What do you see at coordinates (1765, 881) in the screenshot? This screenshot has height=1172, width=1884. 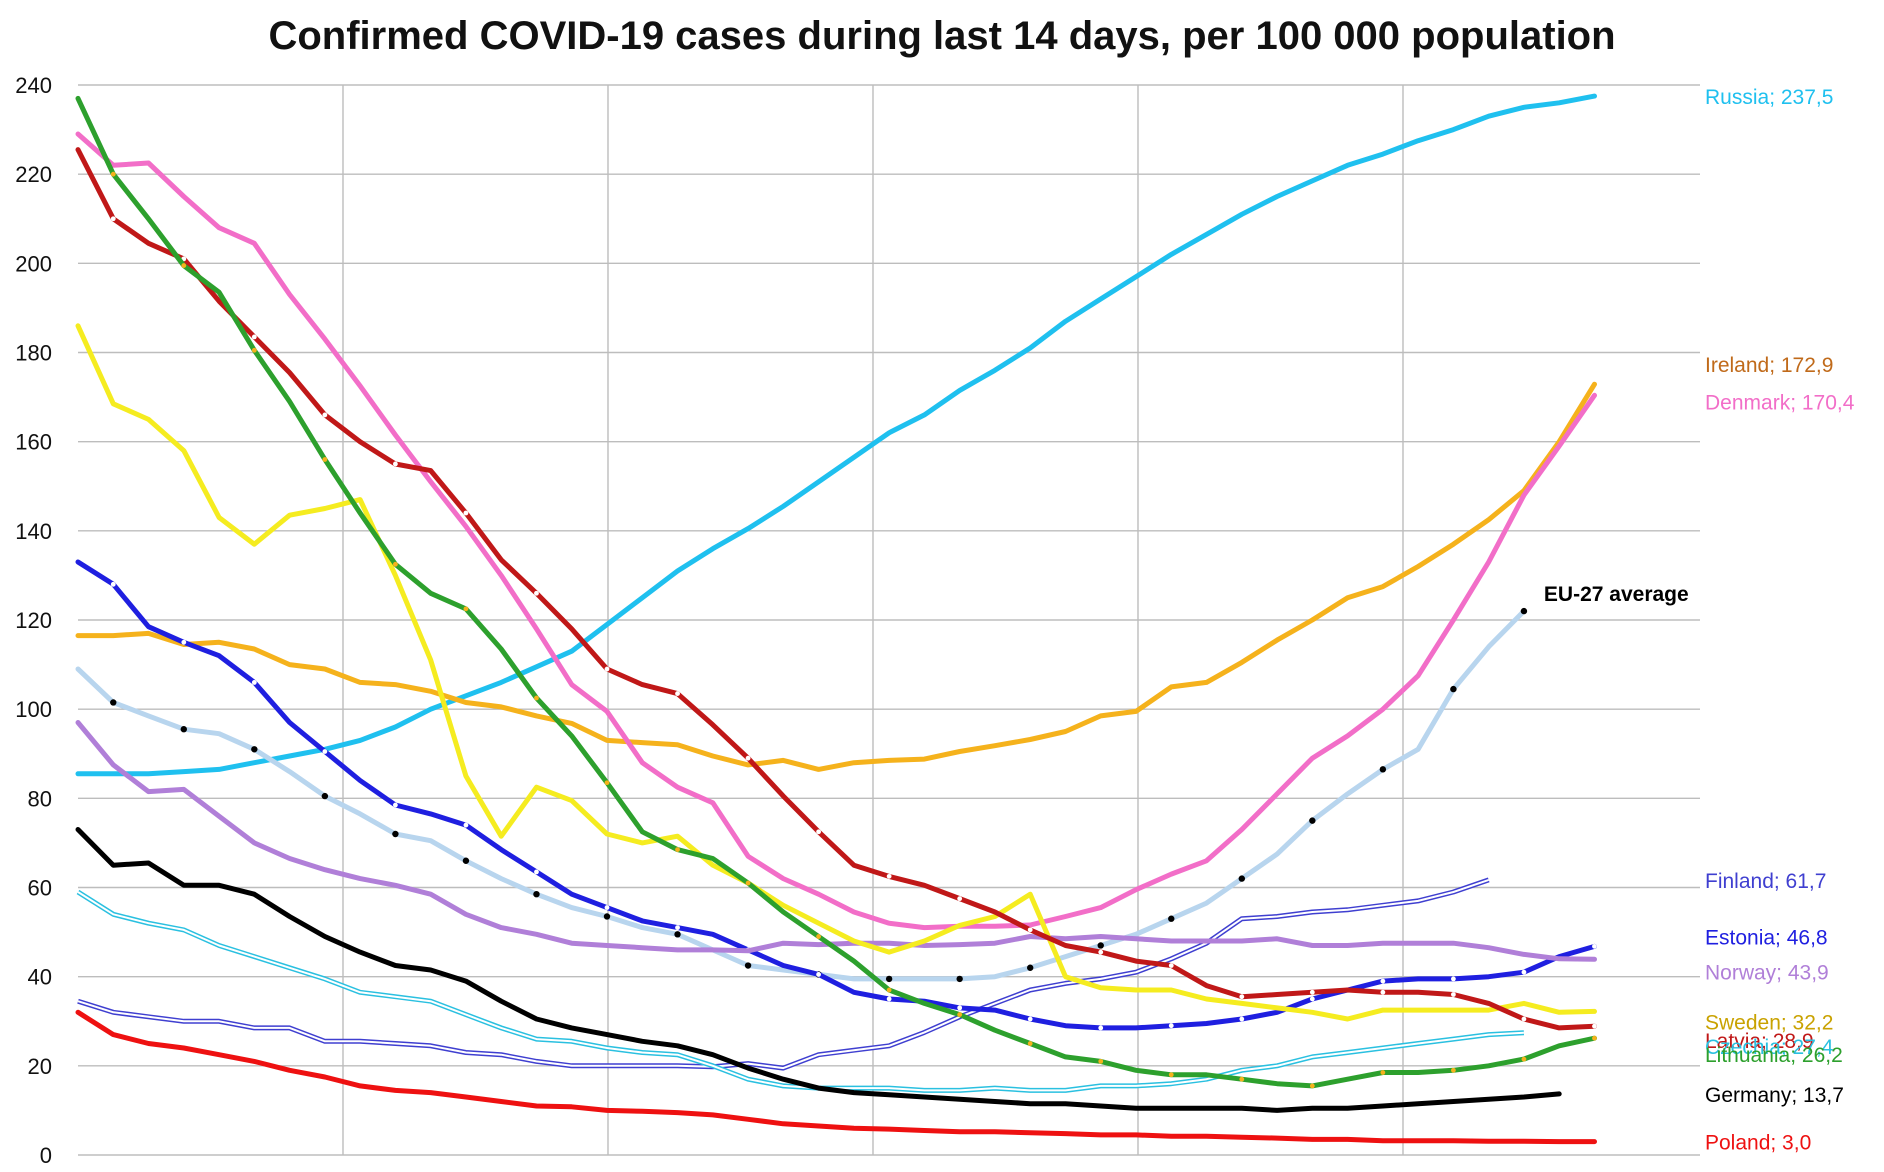 I see `series-end-label: Finland; 61,7` at bounding box center [1765, 881].